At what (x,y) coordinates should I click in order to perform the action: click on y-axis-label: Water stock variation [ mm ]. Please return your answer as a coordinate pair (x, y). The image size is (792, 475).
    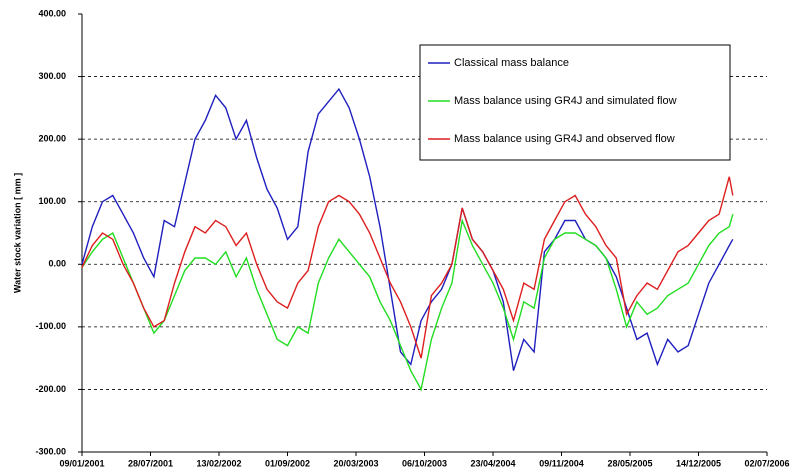
    Looking at the image, I should click on (17, 233).